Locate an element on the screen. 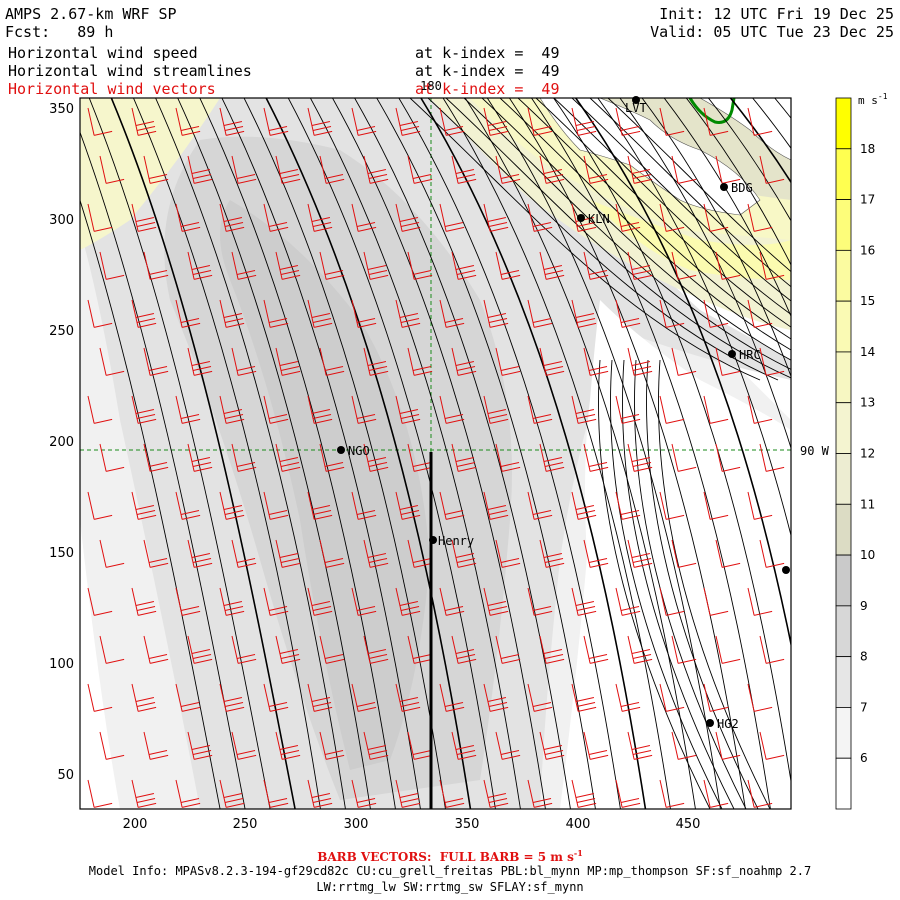 Image resolution: width=900 pixels, height=900 pixels. station-label-kln: KLN is located at coordinates (599, 219).